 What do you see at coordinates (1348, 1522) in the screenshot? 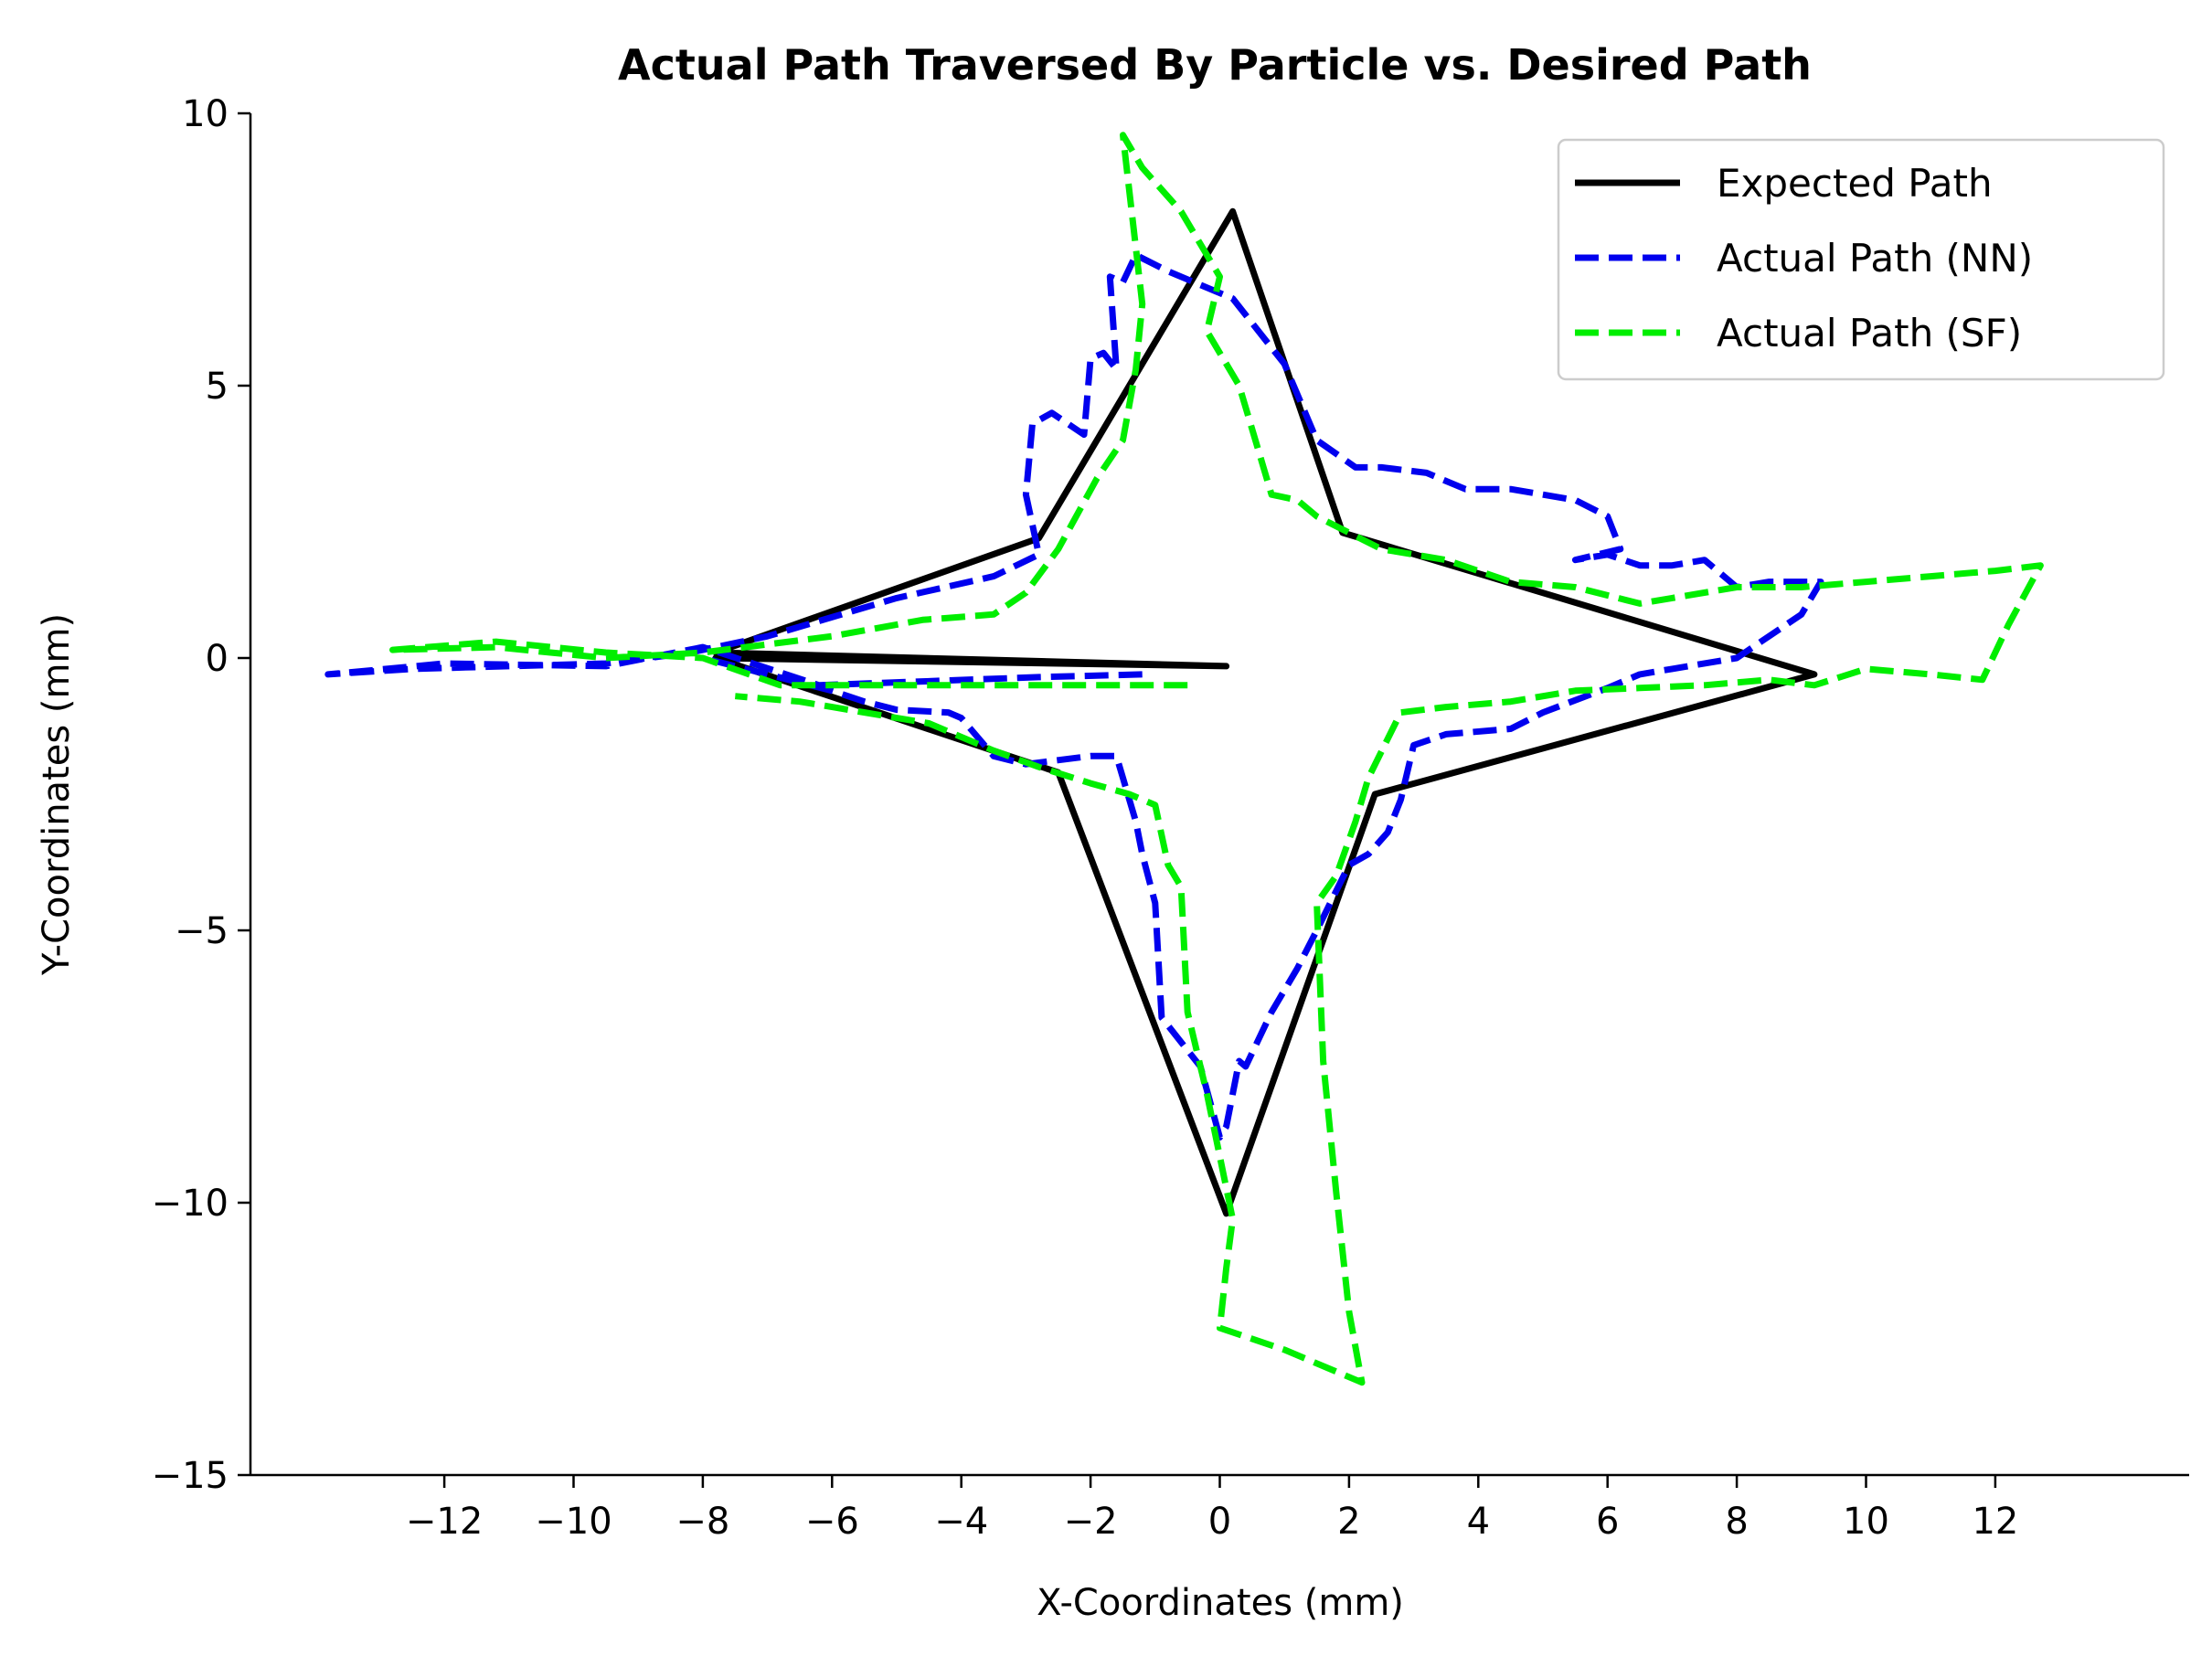
I see `x-tick-label: 2` at bounding box center [1348, 1522].